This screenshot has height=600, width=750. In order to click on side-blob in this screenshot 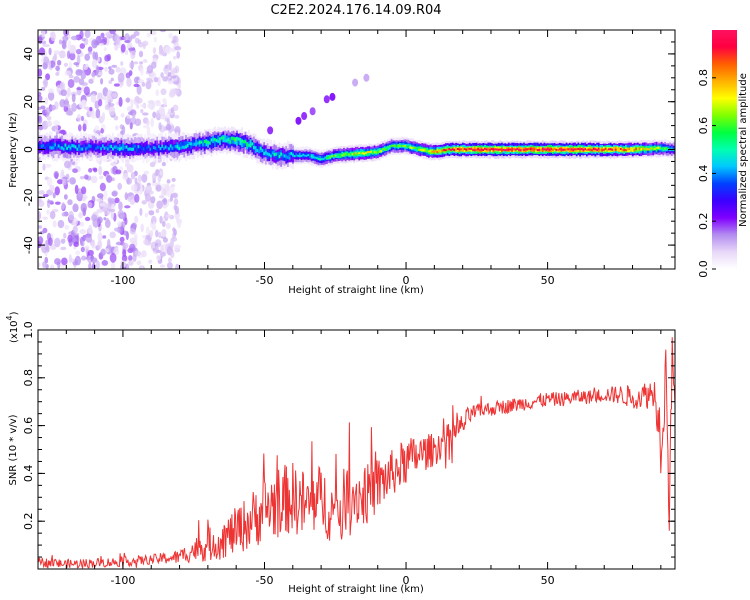, I will do `click(270, 130)`.